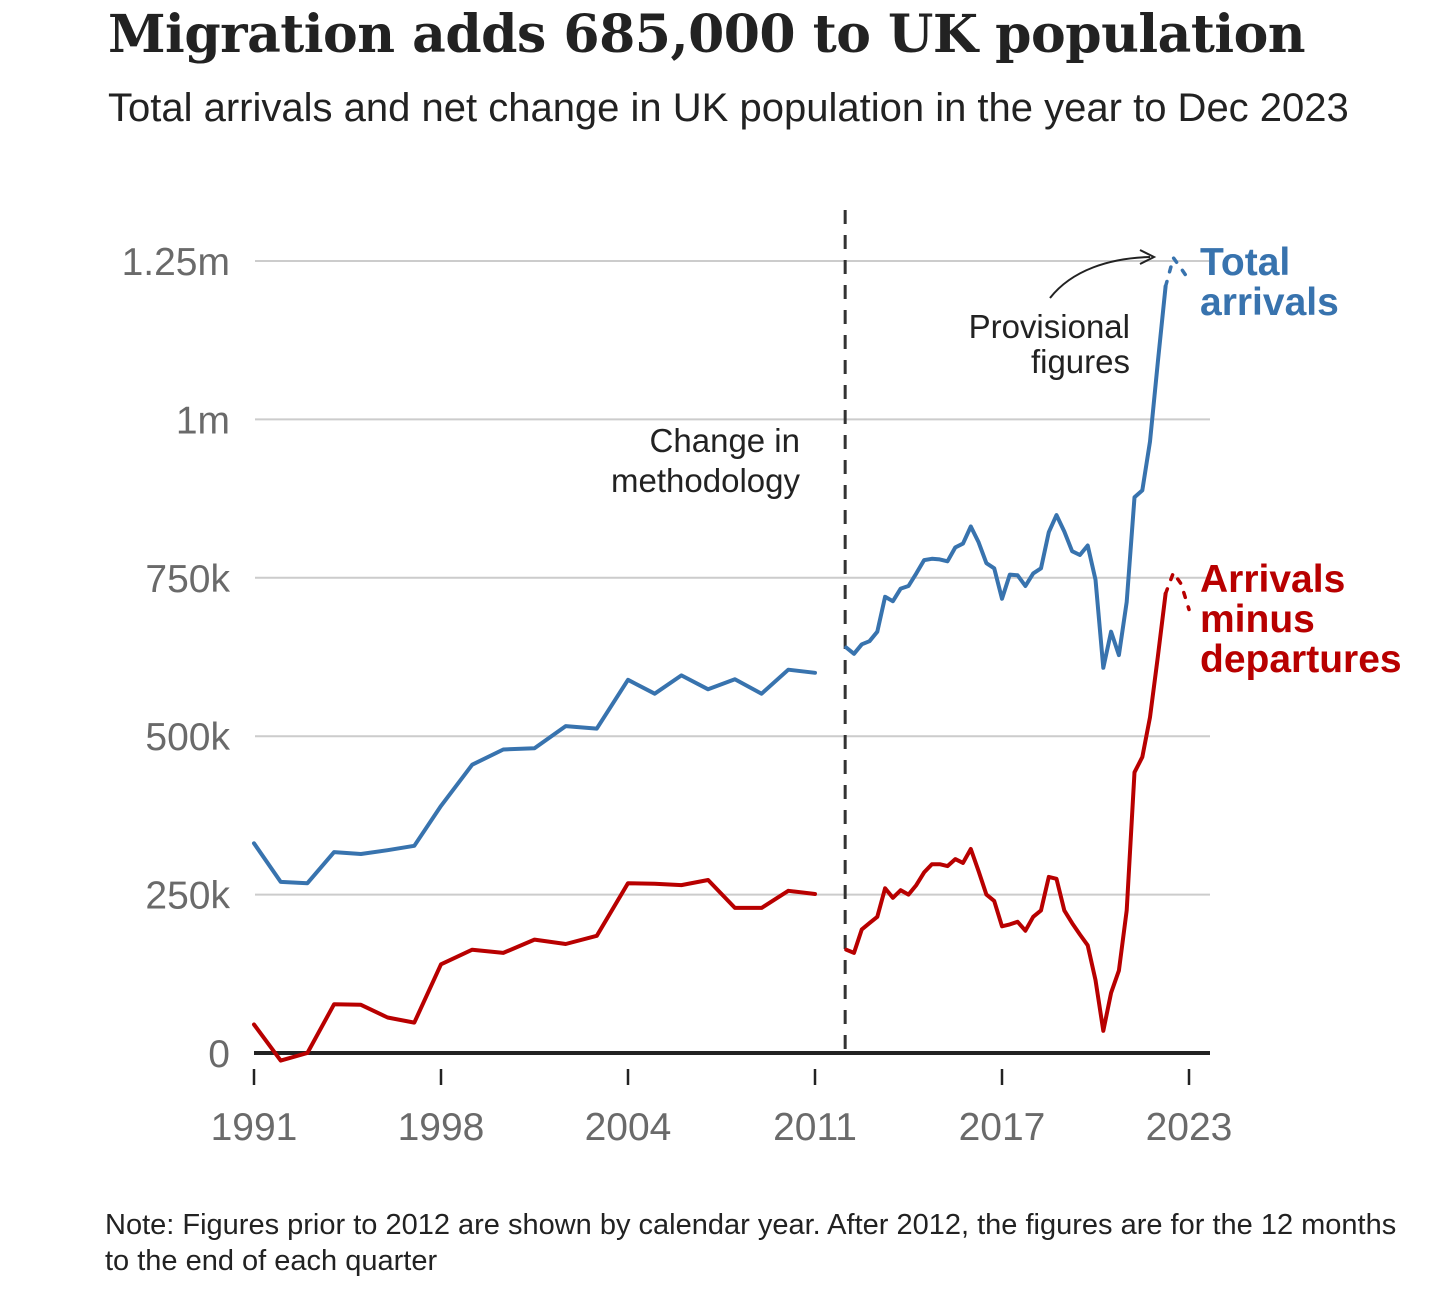 Image resolution: width=1456 pixels, height=1289 pixels. Describe the element at coordinates (1177, 271) in the screenshot. I see `total-provisional-line` at that location.